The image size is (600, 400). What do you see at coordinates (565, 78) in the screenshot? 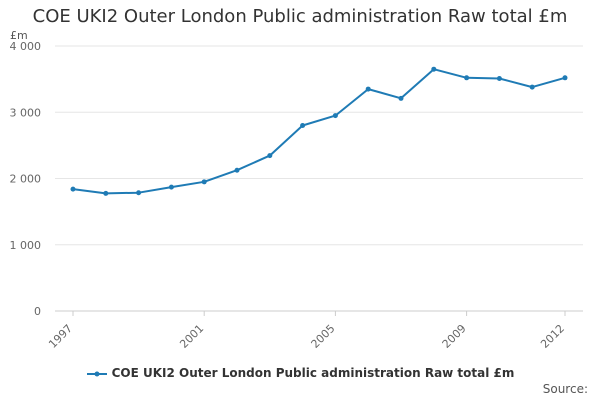
I see `data-point-2012` at bounding box center [565, 78].